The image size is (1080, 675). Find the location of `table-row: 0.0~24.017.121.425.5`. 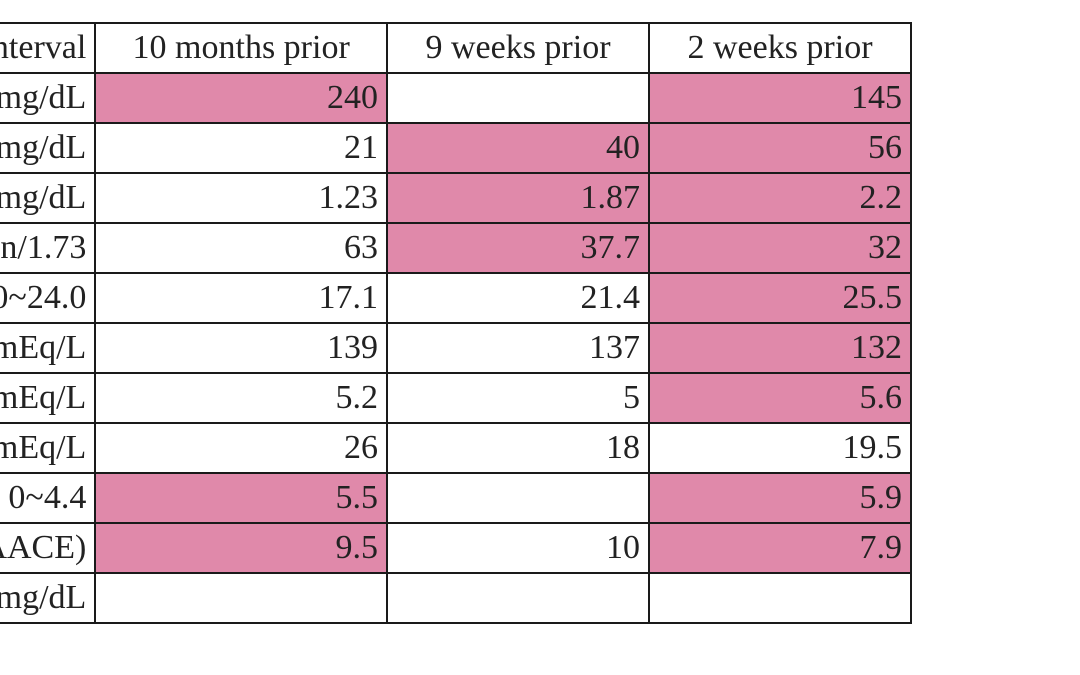

table-row: 0.0~24.017.121.425.5 is located at coordinates (456, 298).